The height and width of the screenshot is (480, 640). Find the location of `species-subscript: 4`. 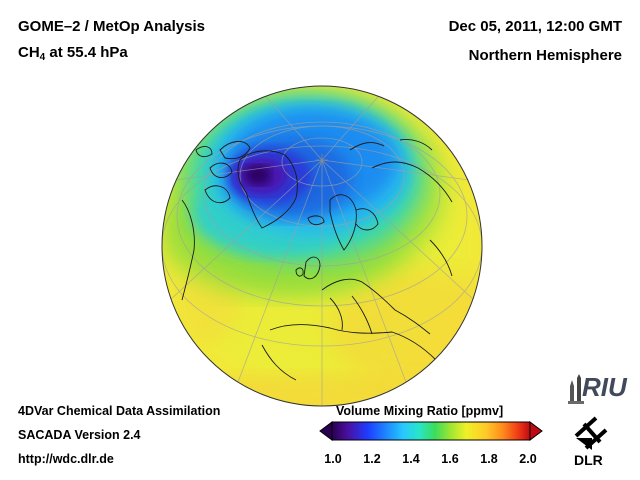

species-subscript: 4 is located at coordinates (42, 57).